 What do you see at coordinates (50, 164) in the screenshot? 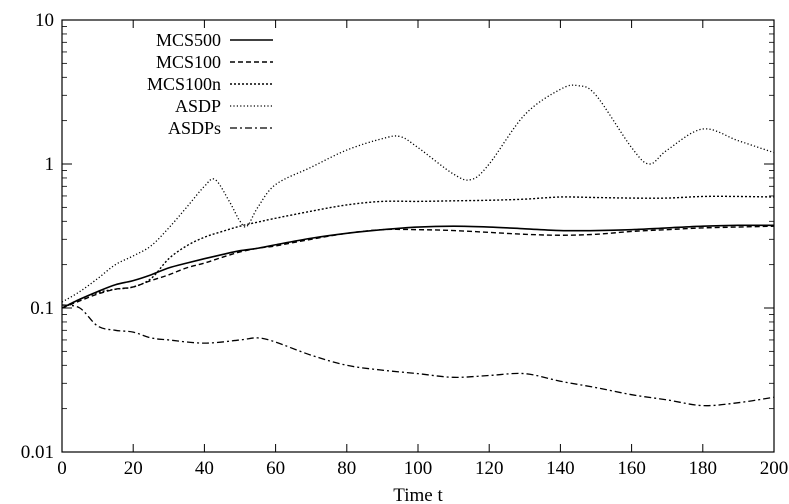
I see `y-tick-label: 1` at bounding box center [50, 164].